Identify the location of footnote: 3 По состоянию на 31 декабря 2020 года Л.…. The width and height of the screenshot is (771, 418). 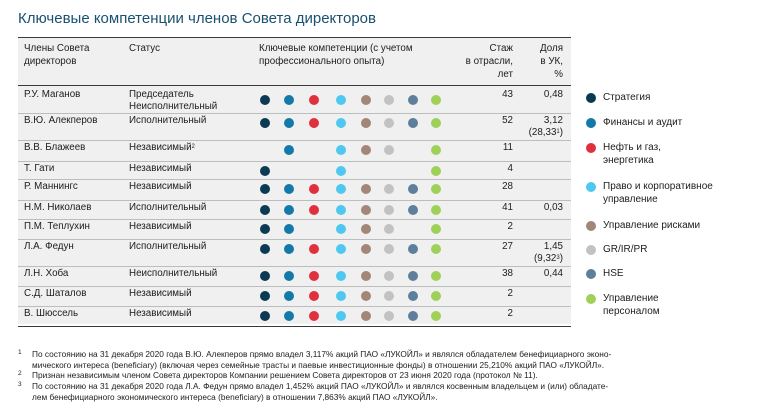
(388, 391).